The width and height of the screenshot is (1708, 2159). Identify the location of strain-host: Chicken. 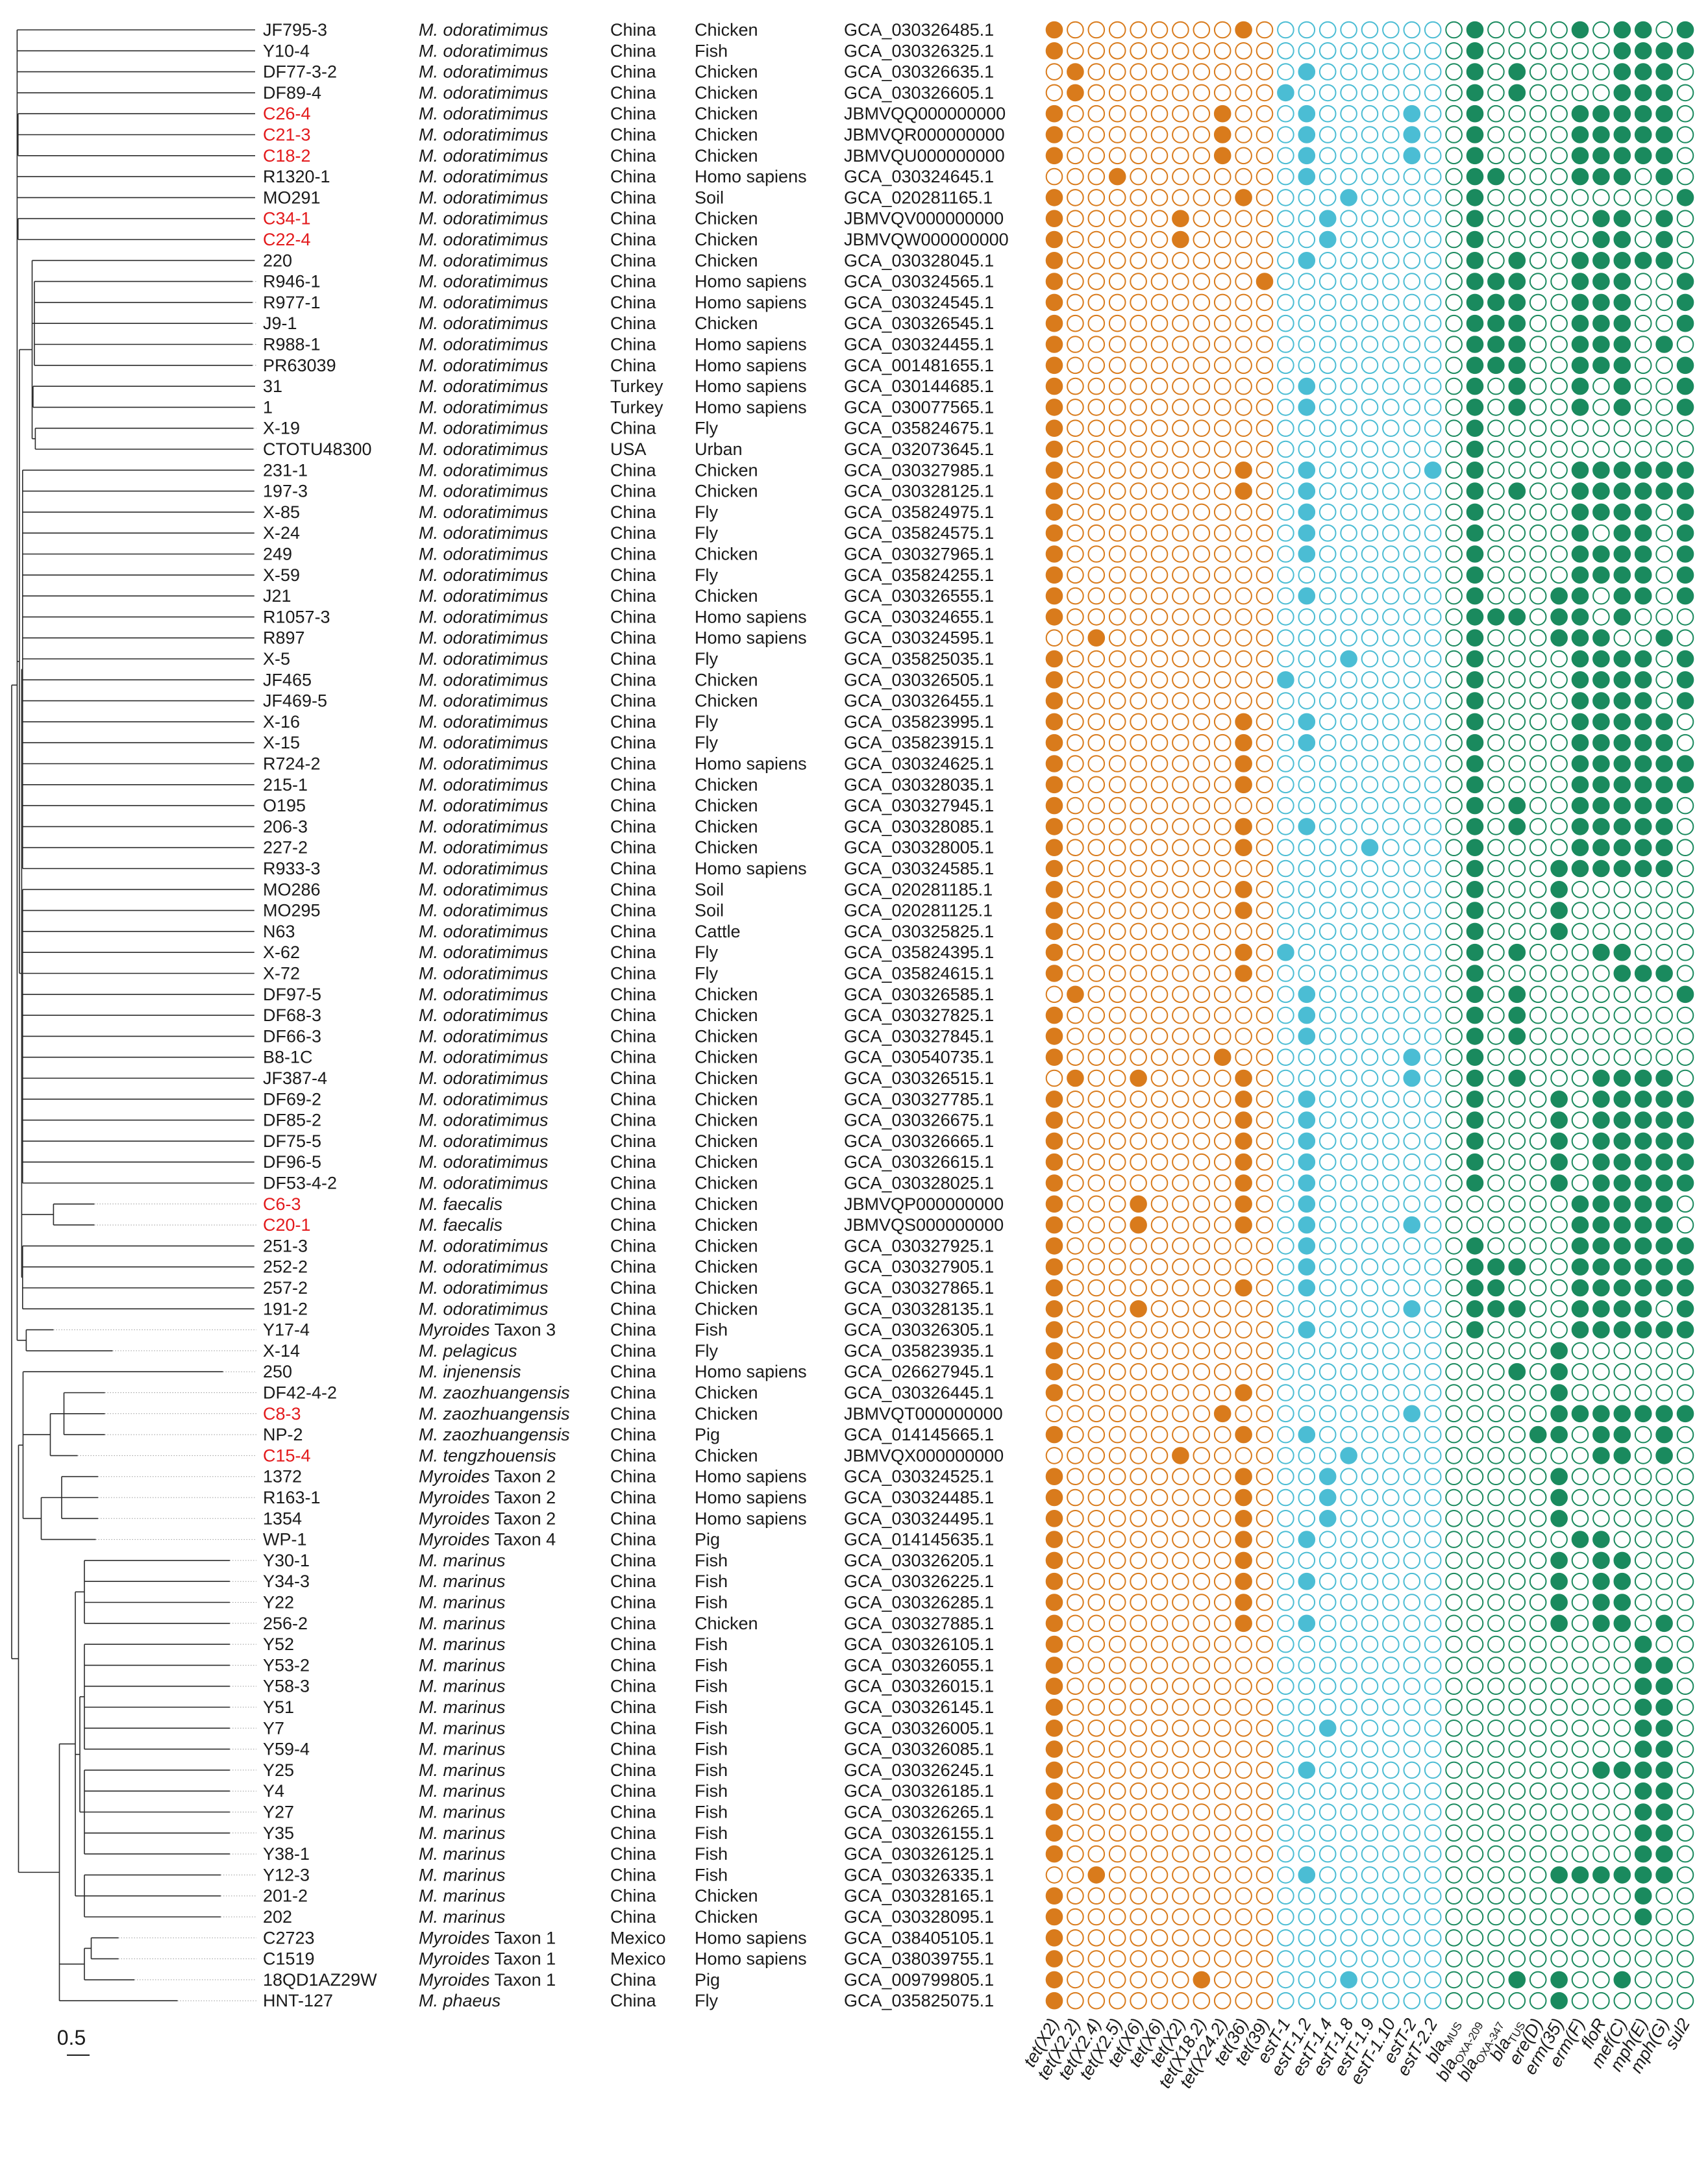
(726, 1225).